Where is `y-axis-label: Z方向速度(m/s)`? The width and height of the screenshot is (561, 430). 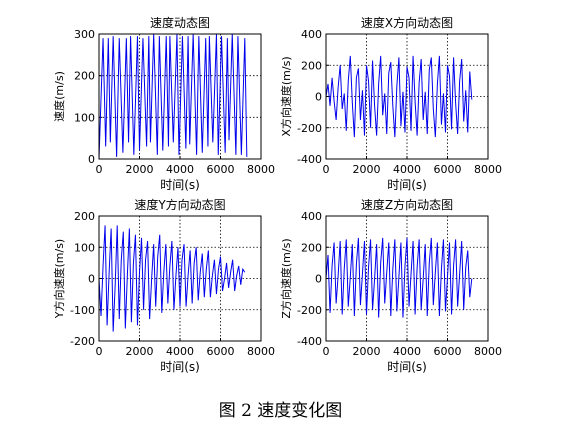 y-axis-label: Z方向速度(m/s) is located at coordinates (286, 278).